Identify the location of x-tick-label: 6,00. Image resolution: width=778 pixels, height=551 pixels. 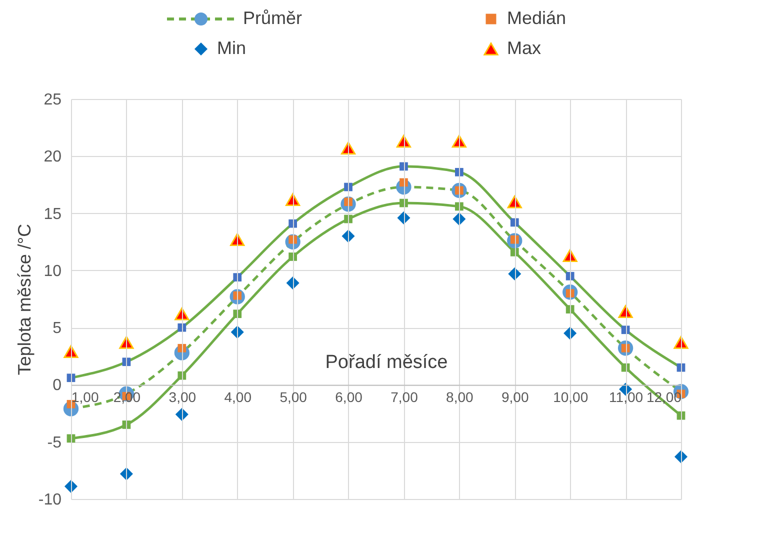
(349, 397).